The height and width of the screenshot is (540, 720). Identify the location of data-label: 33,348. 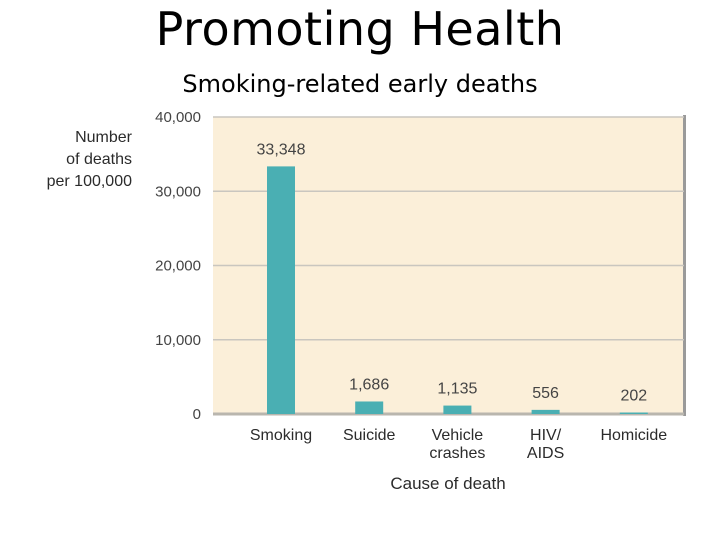
(281, 149).